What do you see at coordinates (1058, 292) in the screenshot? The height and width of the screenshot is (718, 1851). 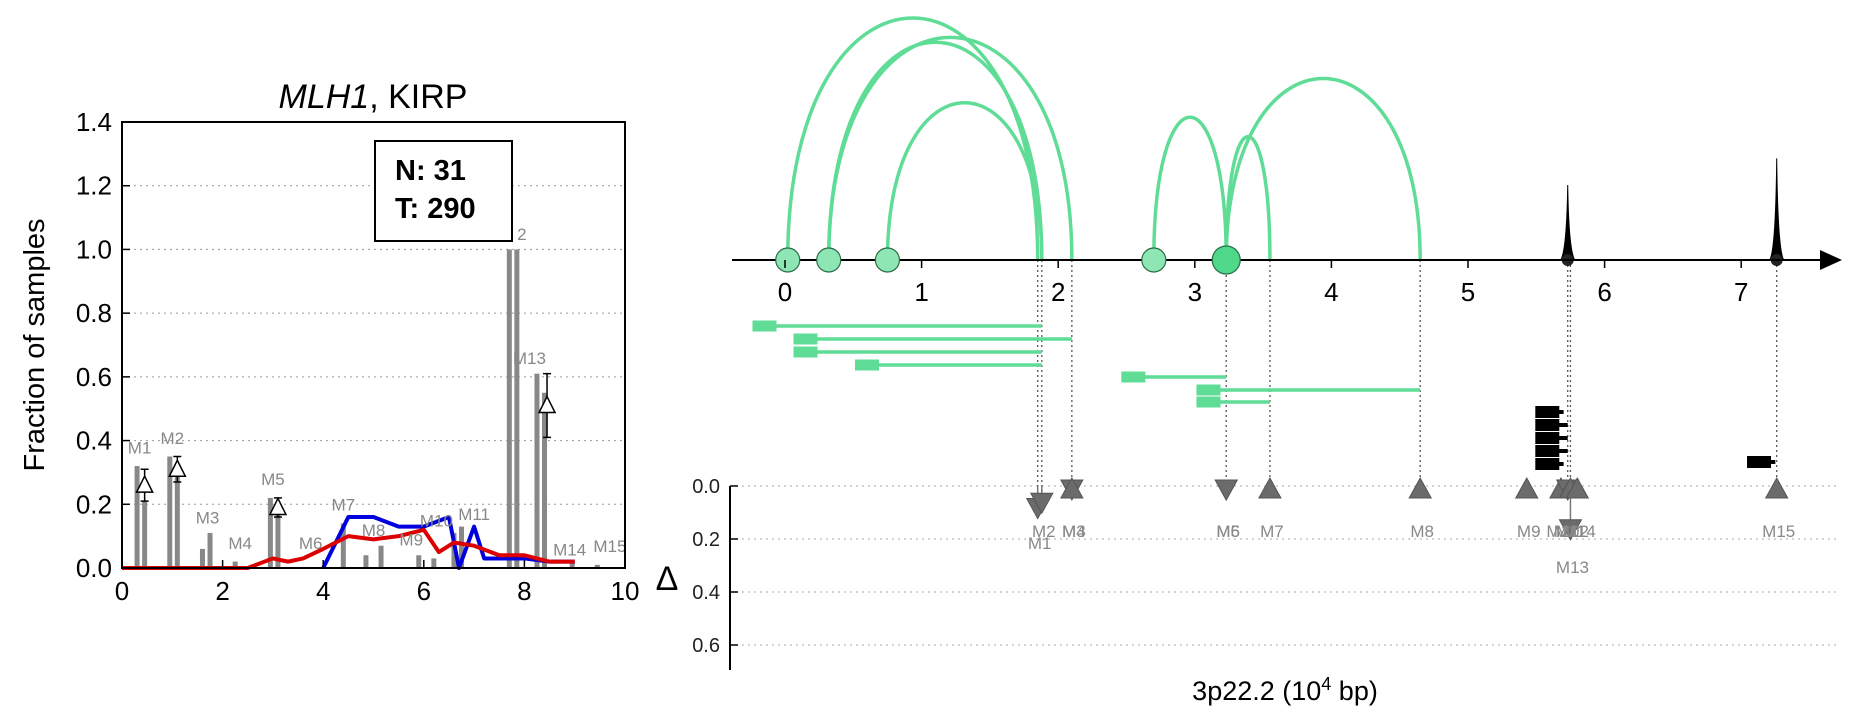 I see `genome-tick-label: 2` at bounding box center [1058, 292].